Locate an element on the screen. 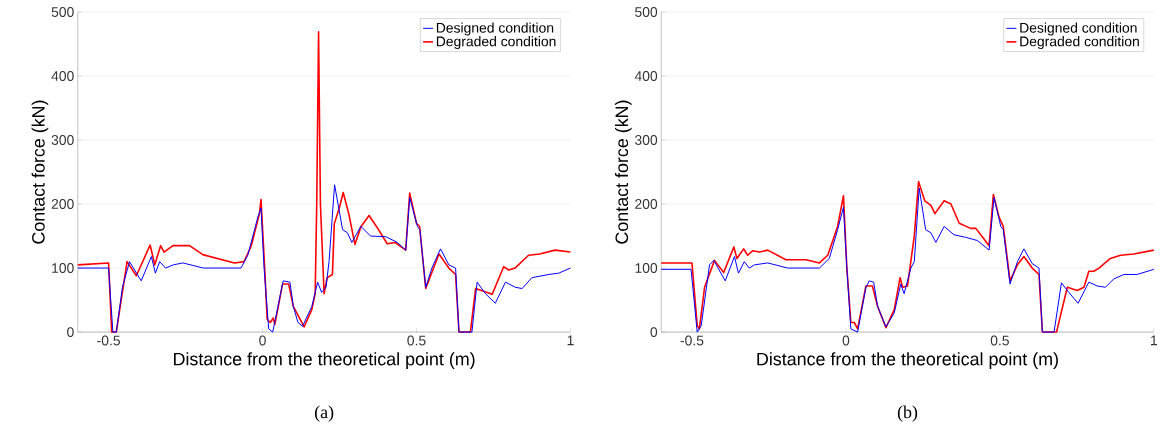  text: (b) is located at coordinates (907, 413).